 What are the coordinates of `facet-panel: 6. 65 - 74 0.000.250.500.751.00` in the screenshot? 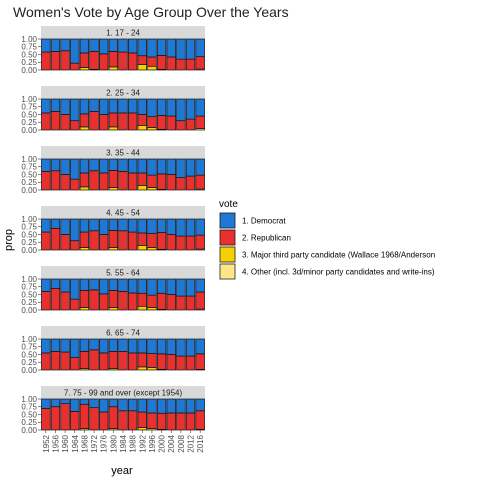 It's located at (113, 350).